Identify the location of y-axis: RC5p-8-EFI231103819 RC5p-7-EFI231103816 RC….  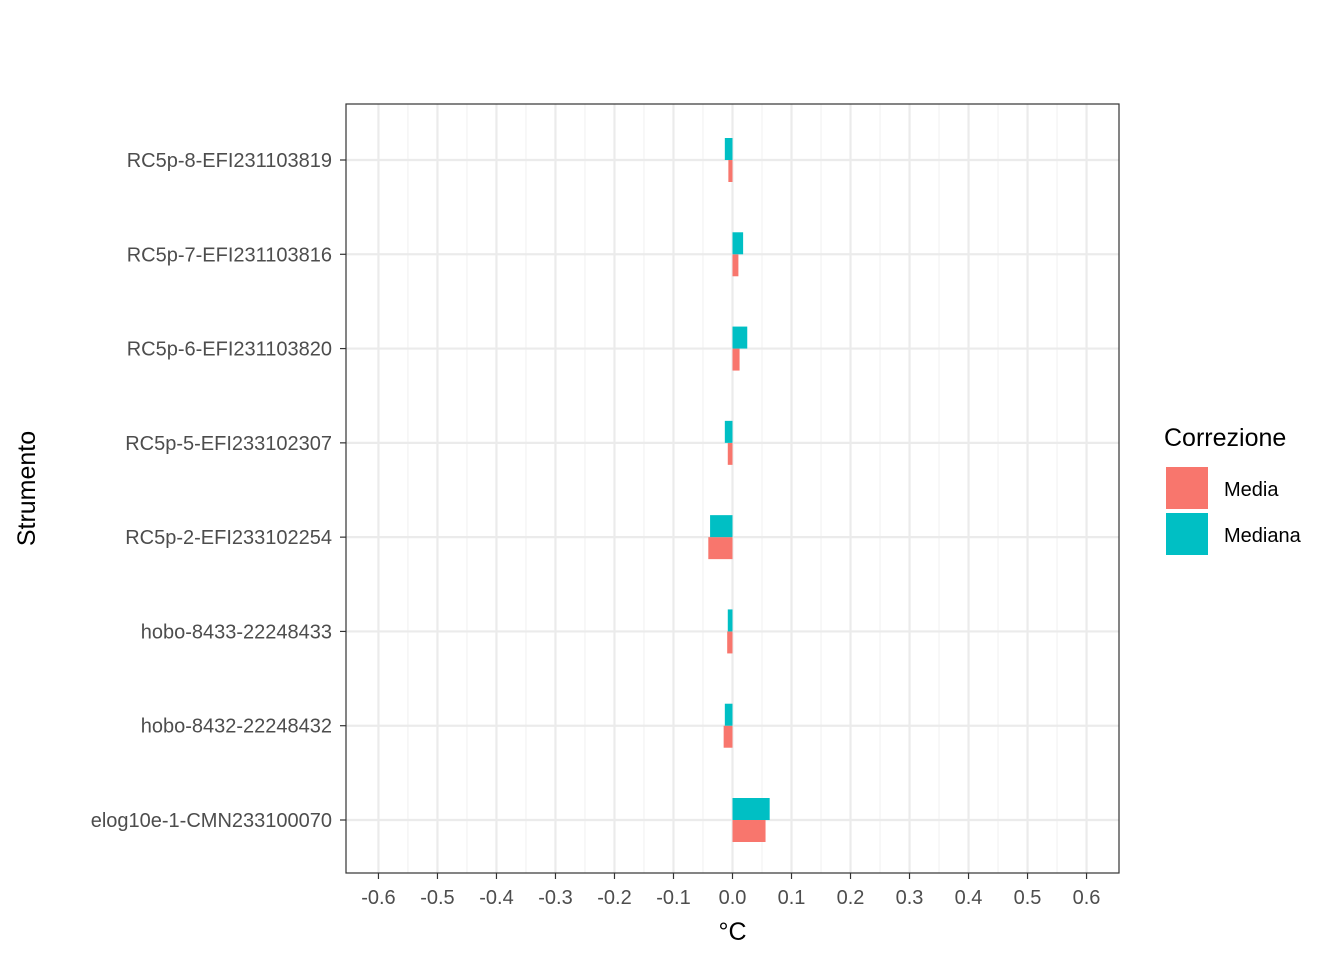
(218, 491).